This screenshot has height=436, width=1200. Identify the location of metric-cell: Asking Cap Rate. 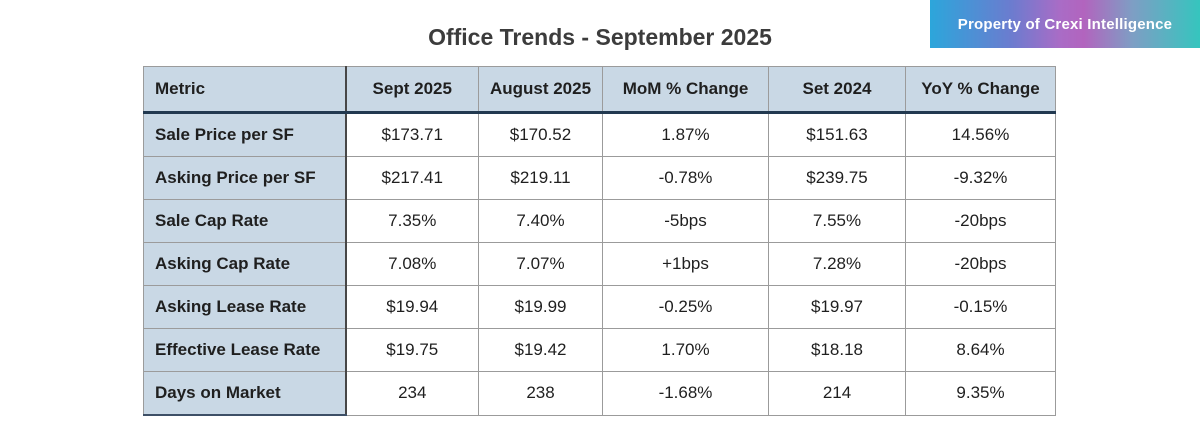
(245, 264).